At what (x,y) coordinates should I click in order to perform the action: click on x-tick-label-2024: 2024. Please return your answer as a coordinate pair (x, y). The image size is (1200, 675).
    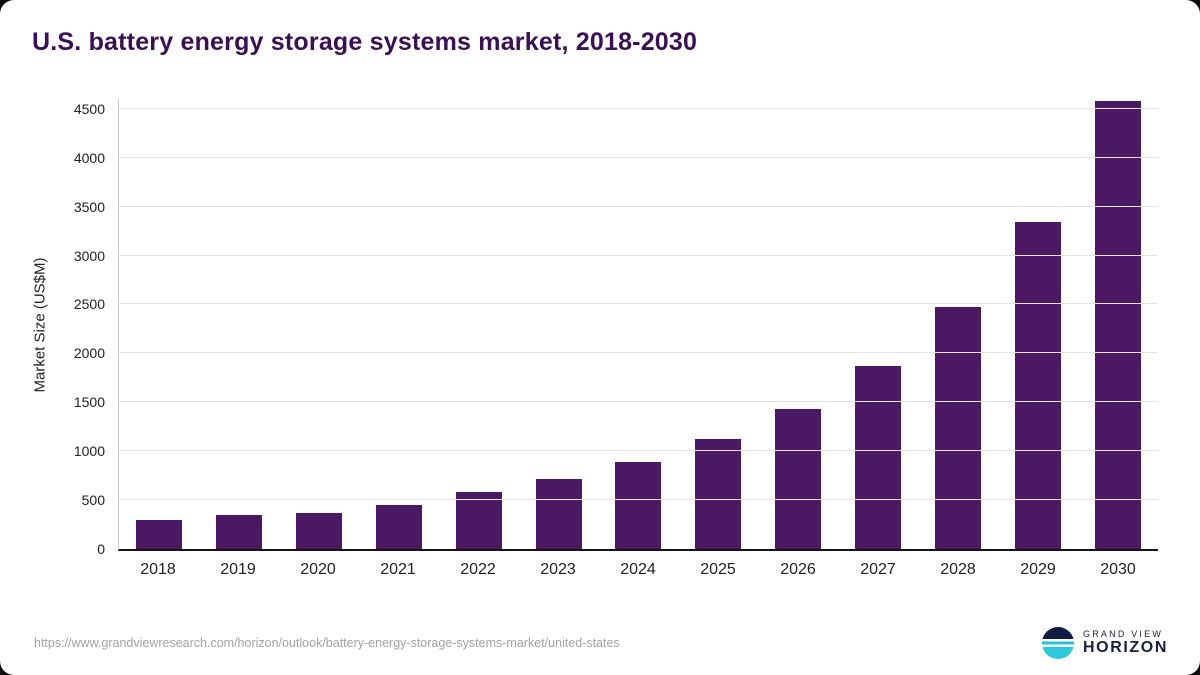
    Looking at the image, I should click on (638, 569).